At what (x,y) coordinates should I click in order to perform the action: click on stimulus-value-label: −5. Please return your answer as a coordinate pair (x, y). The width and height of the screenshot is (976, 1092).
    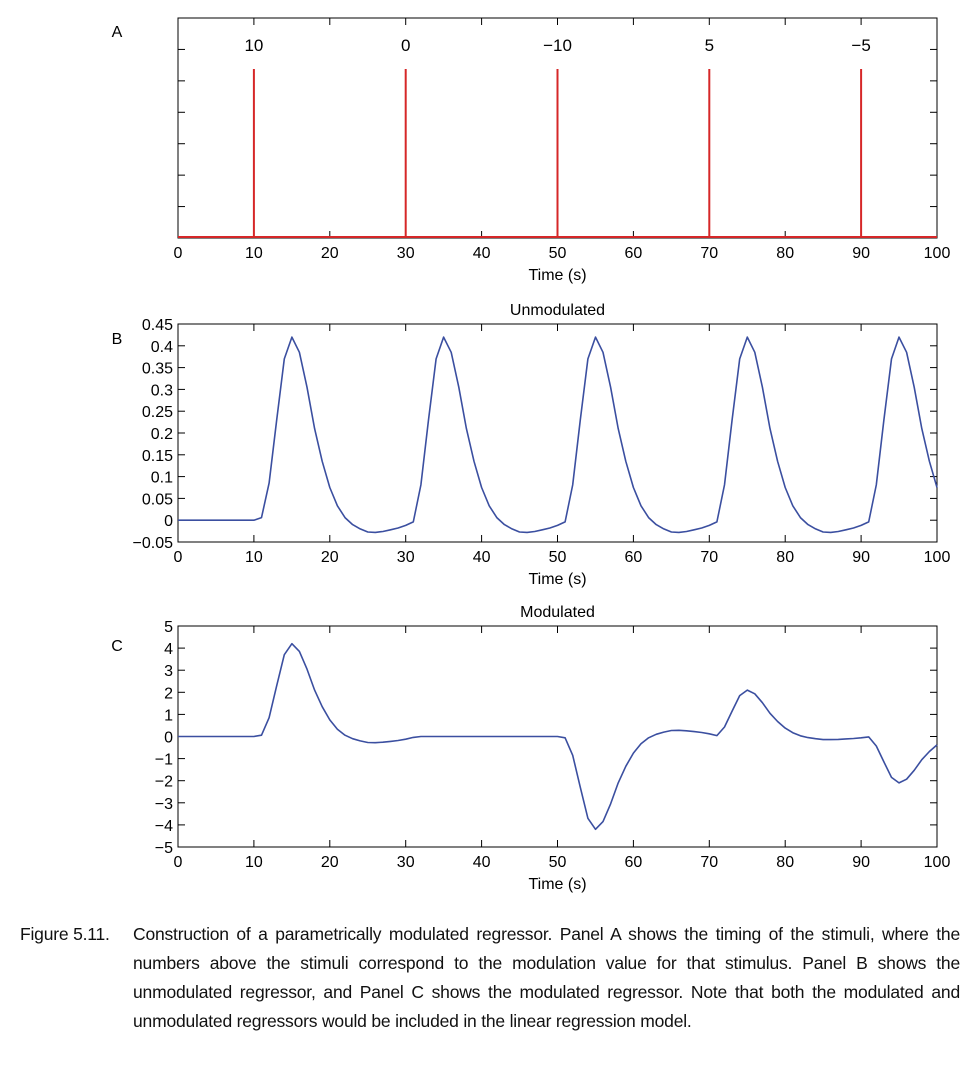
    Looking at the image, I should click on (860, 45).